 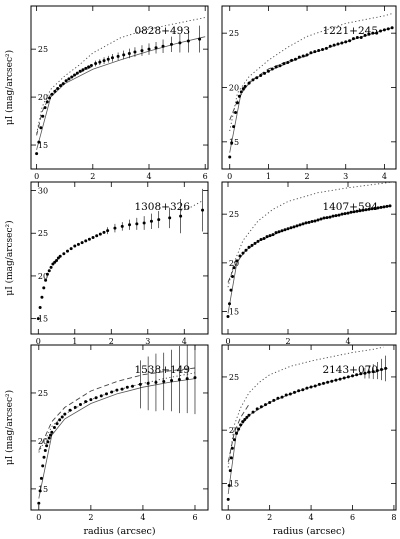 What do you see at coordinates (228, 517) in the screenshot?
I see `x-tick-label: 0` at bounding box center [228, 517].